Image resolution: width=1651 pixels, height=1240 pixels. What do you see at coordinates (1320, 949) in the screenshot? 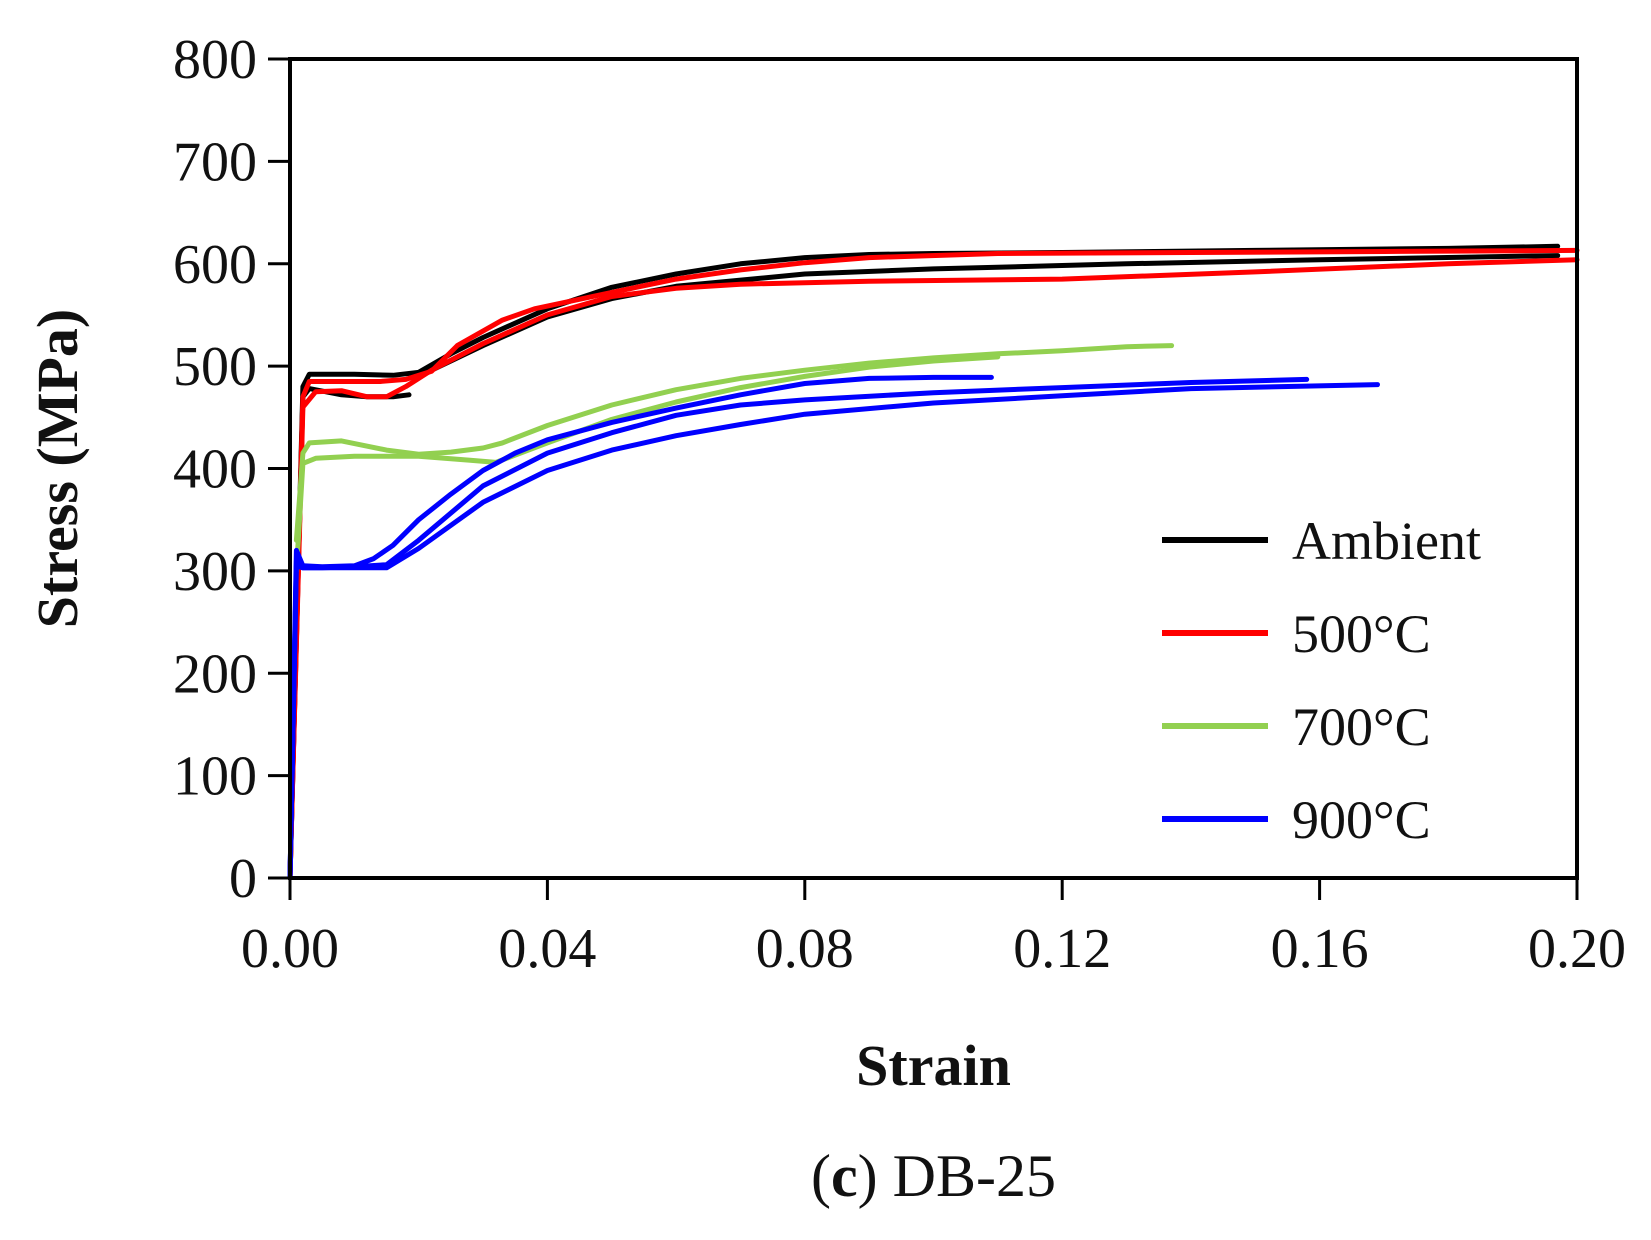
I see `x-tick-label: 0.16` at bounding box center [1320, 949].